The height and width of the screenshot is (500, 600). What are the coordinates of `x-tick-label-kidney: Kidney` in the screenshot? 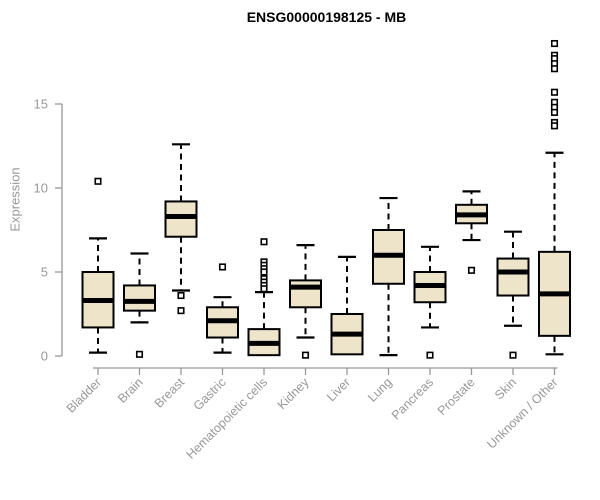 It's located at (293, 393).